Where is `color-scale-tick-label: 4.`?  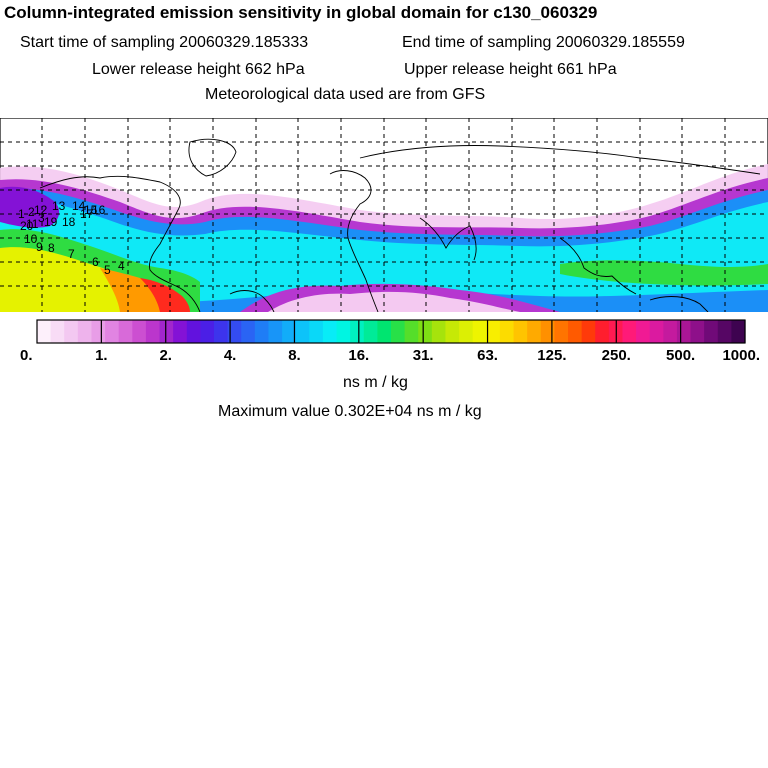 color-scale-tick-label: 4. is located at coordinates (230, 355).